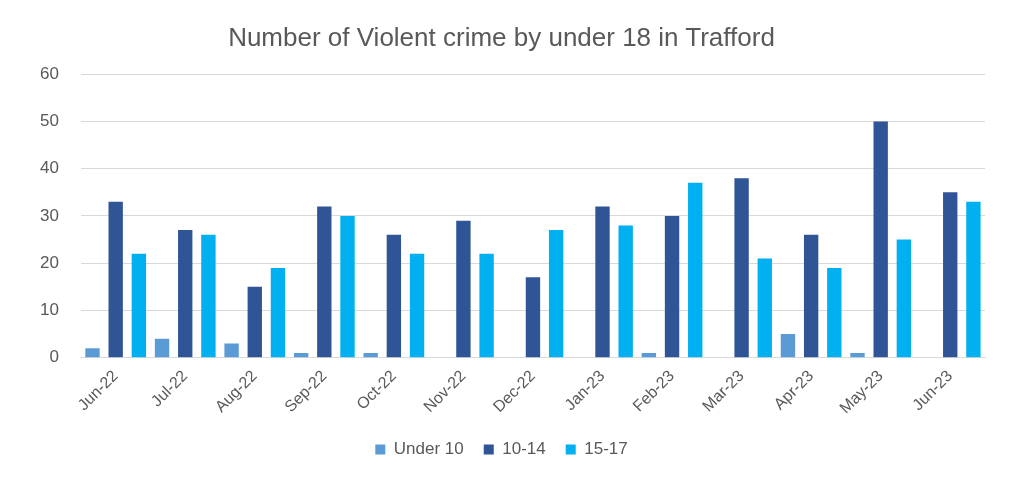 The height and width of the screenshot is (481, 1013). What do you see at coordinates (49, 168) in the screenshot?
I see `y-tick-label: 40` at bounding box center [49, 168].